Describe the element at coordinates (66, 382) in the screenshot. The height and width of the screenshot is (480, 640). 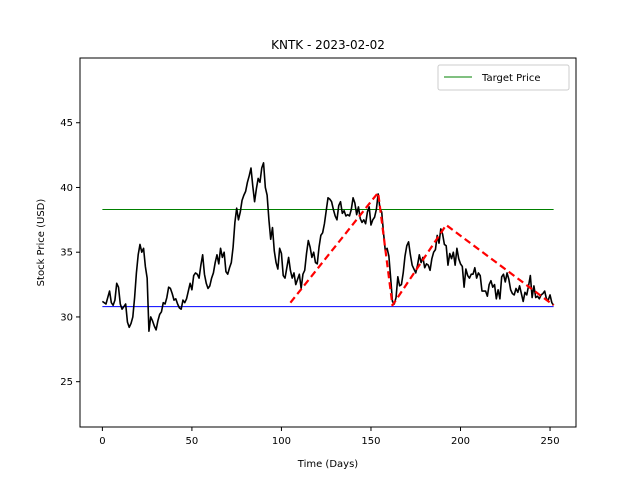
I see `y-tick-label: 25` at that location.